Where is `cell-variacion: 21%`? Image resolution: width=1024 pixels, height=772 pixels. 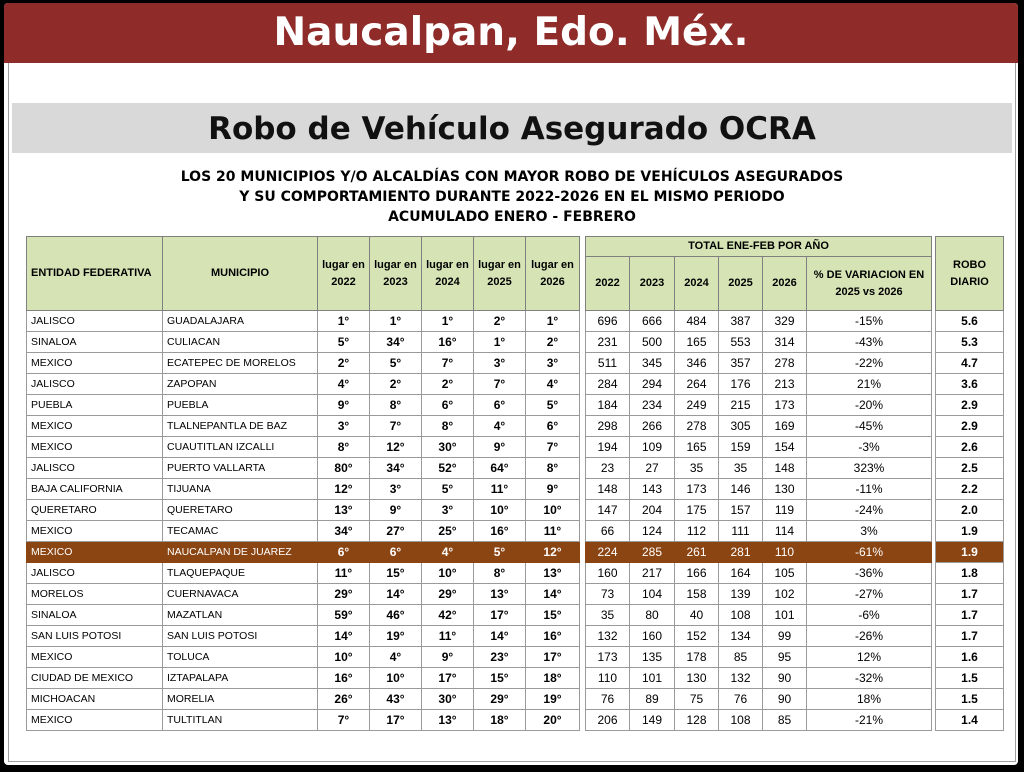 cell-variacion: 21% is located at coordinates (869, 384).